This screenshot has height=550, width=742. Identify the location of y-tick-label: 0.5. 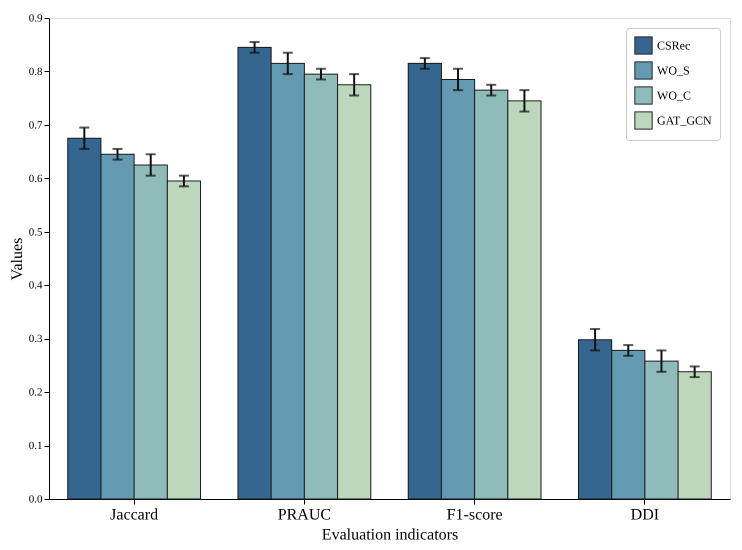
(35, 232).